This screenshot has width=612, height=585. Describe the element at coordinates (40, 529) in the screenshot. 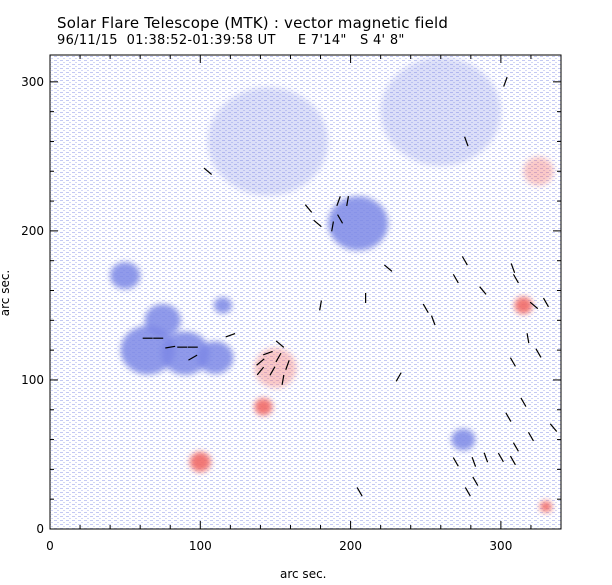

I see `y-tick-label: 0` at that location.